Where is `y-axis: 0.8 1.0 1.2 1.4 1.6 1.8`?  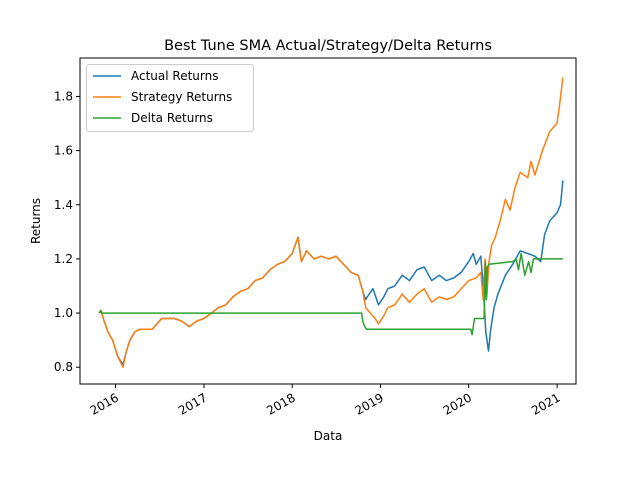 y-axis: 0.8 1.0 1.2 1.4 1.6 1.8 is located at coordinates (67, 231).